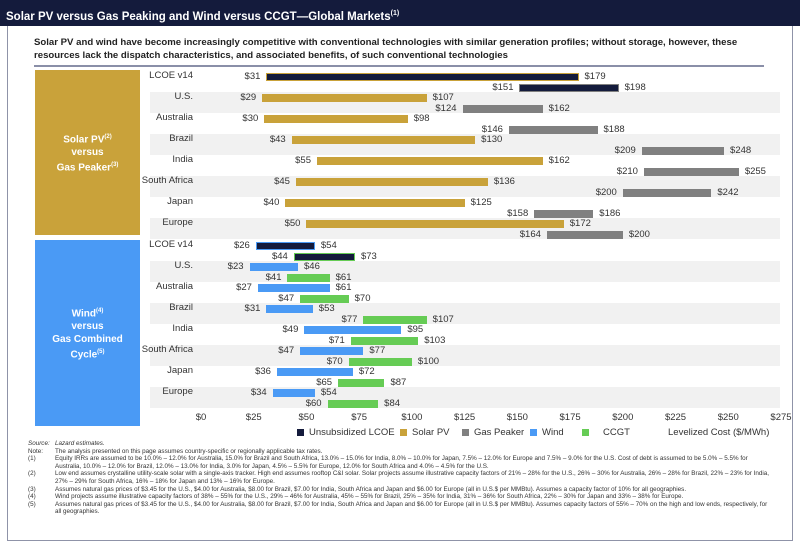 The image size is (800, 547). What do you see at coordinates (273, 277) in the screenshot?
I see `bar-low-label: $41` at bounding box center [273, 277].